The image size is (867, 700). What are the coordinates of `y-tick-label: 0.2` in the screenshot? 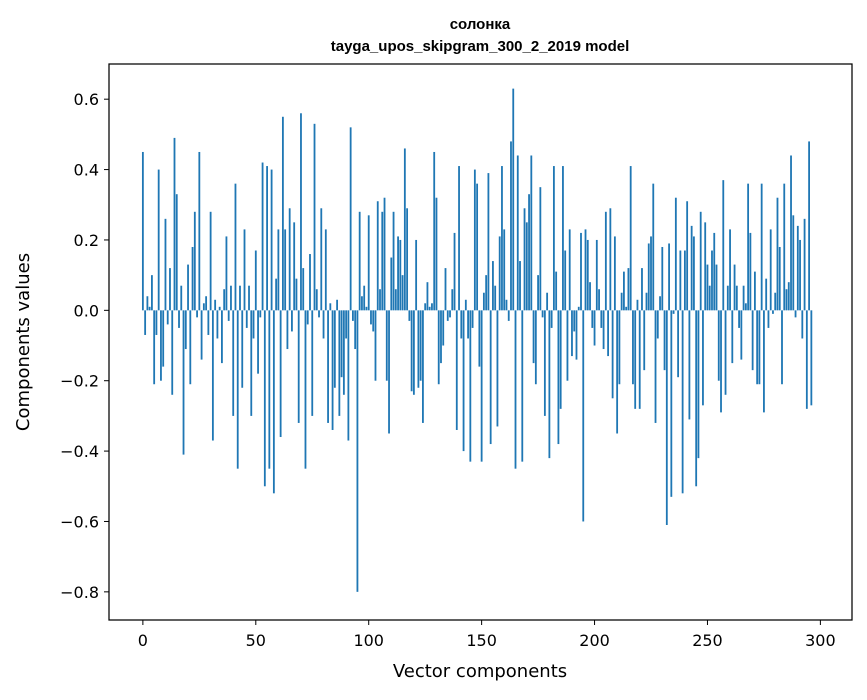 It's located at (86, 240).